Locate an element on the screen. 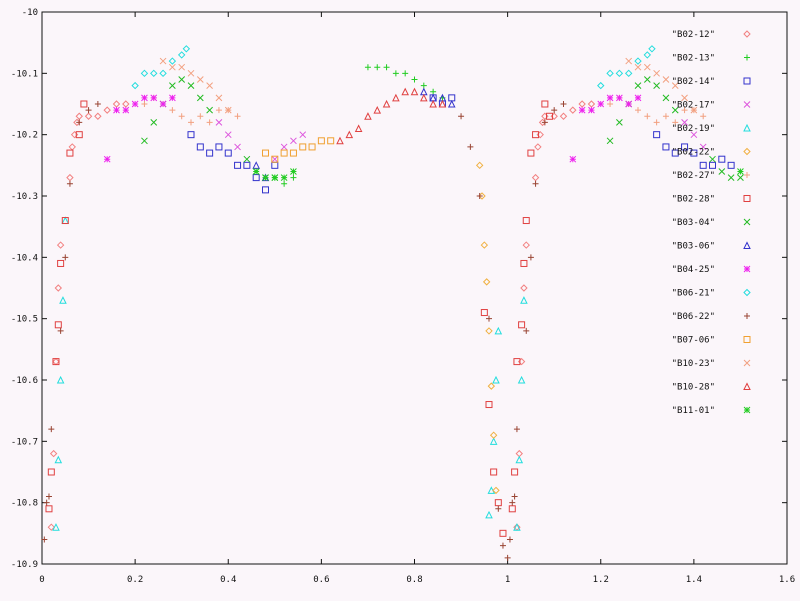 This screenshot has width=800, height=601. legend-label: "B04-25" is located at coordinates (693, 270).